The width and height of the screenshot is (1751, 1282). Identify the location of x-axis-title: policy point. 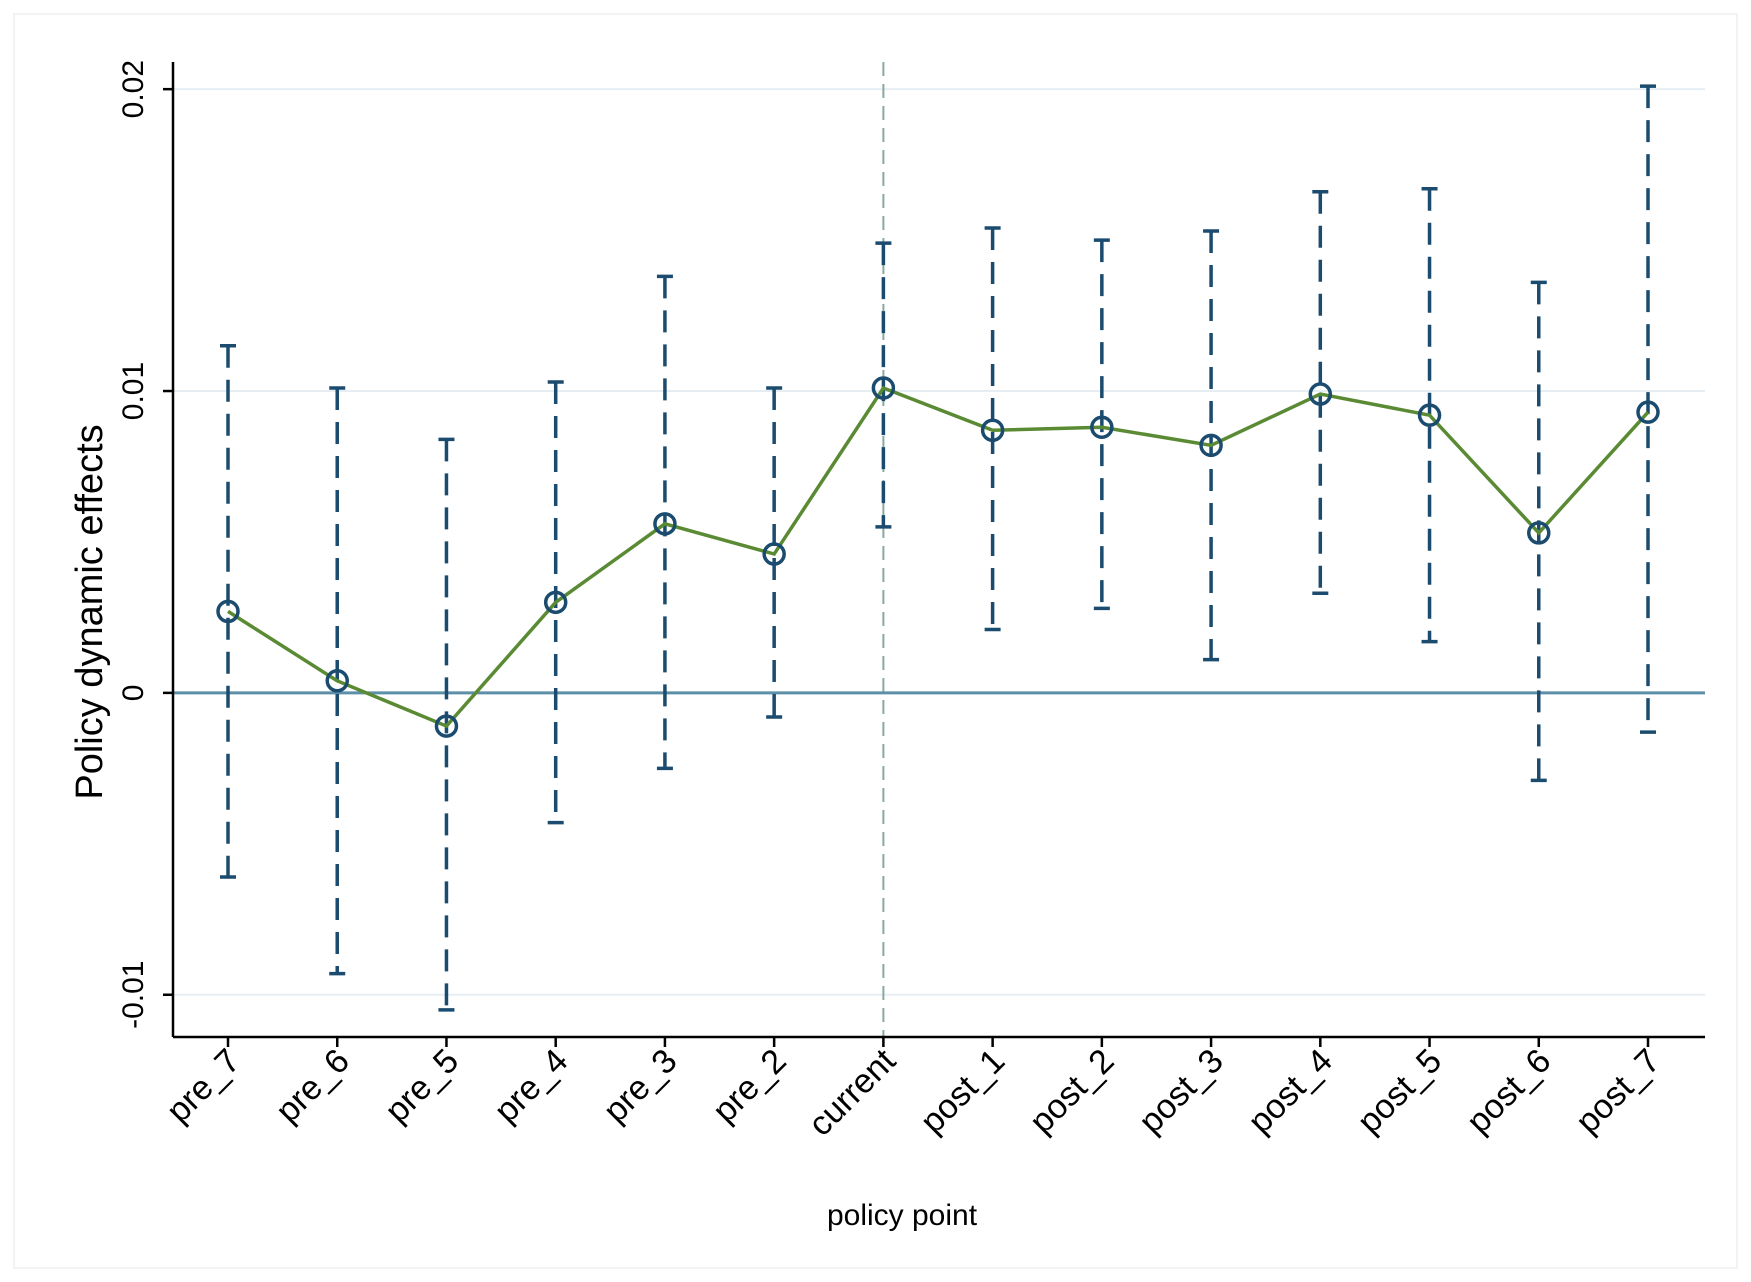
(902, 1215).